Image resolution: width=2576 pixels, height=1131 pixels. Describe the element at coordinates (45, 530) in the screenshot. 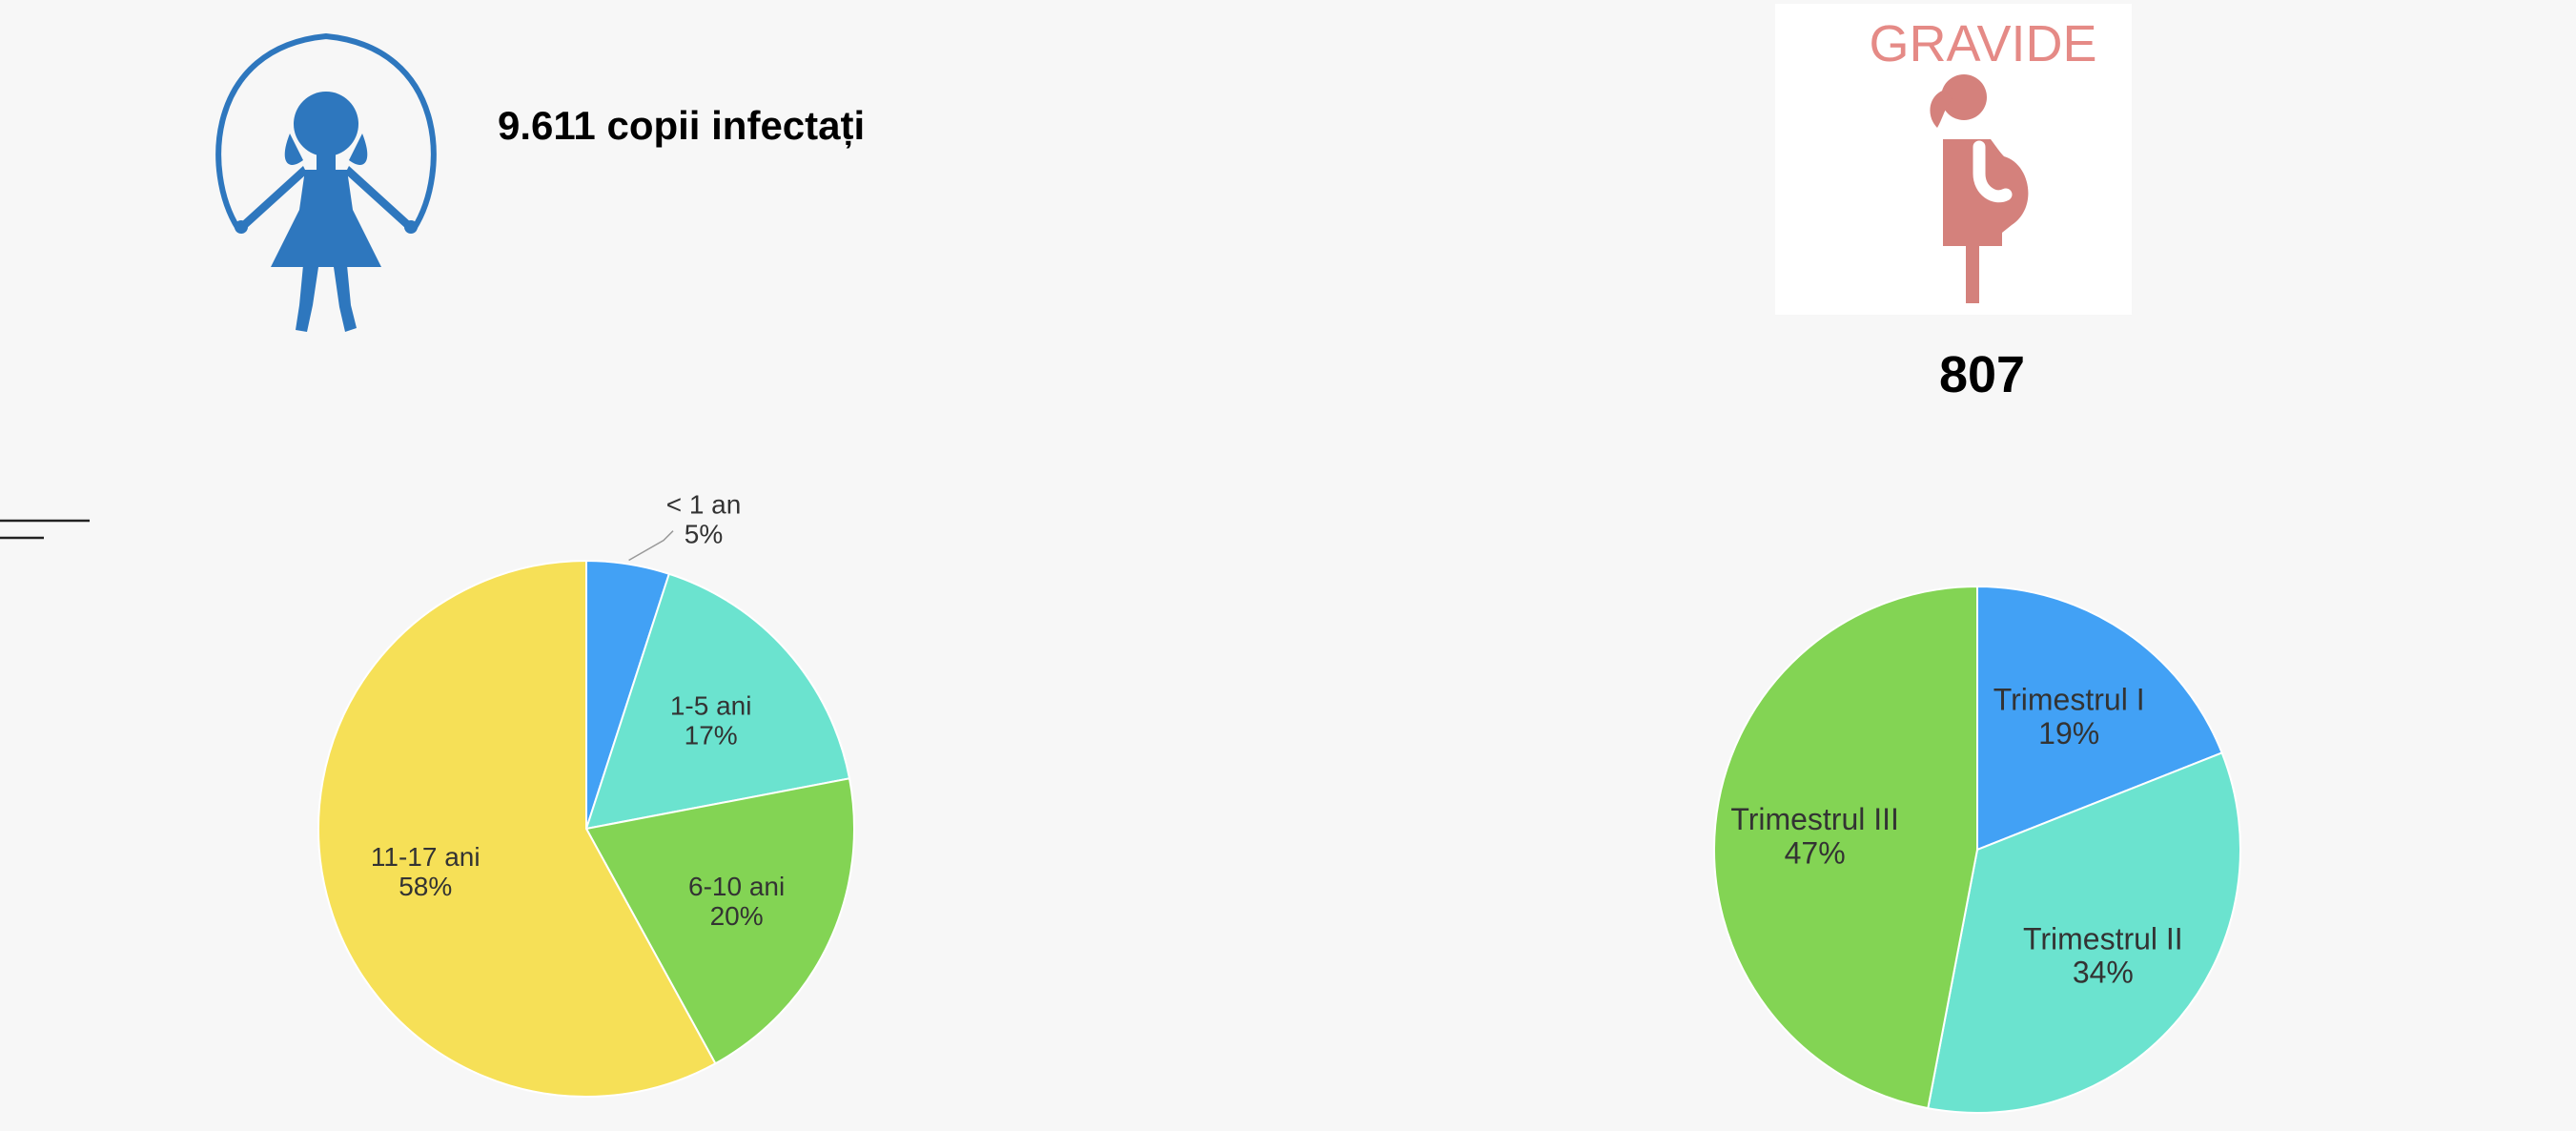

I see `decorative-lines` at that location.